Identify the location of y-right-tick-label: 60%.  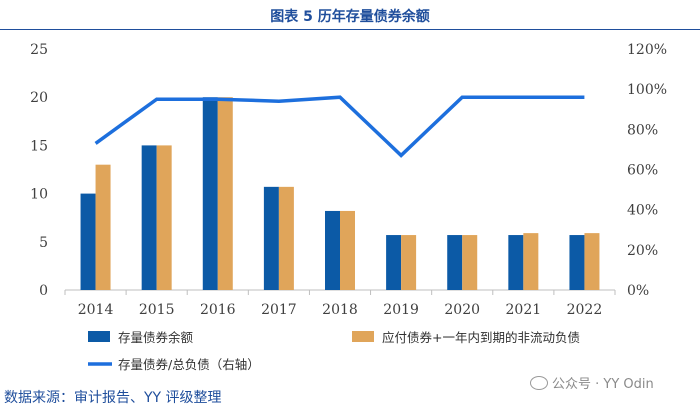
(642, 171).